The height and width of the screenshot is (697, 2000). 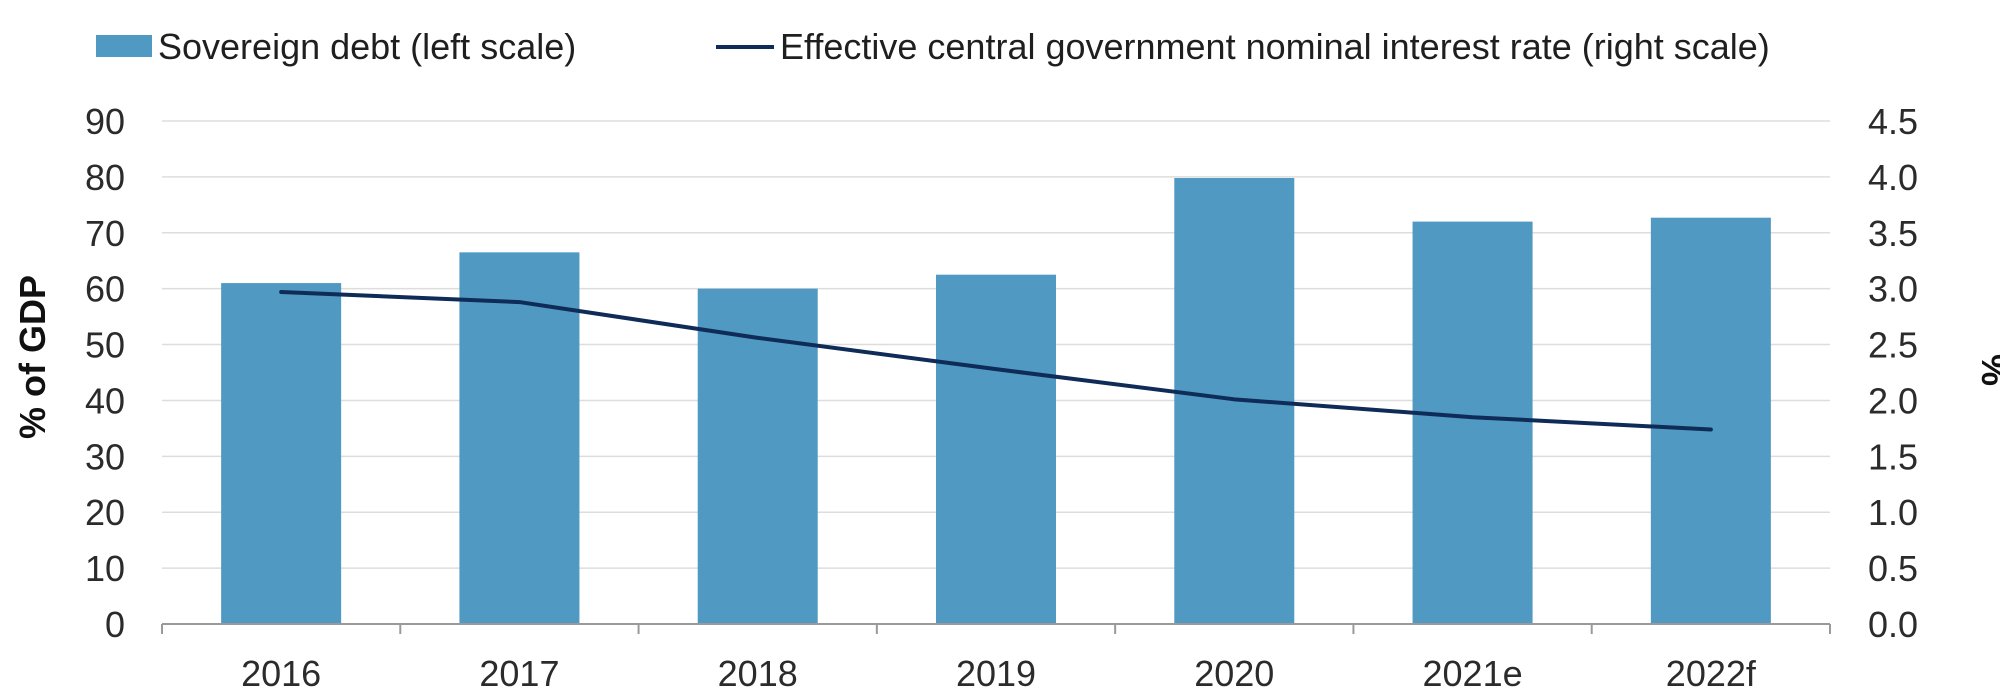 What do you see at coordinates (1893, 624) in the screenshot?
I see `y-right-tick-label: 0.0` at bounding box center [1893, 624].